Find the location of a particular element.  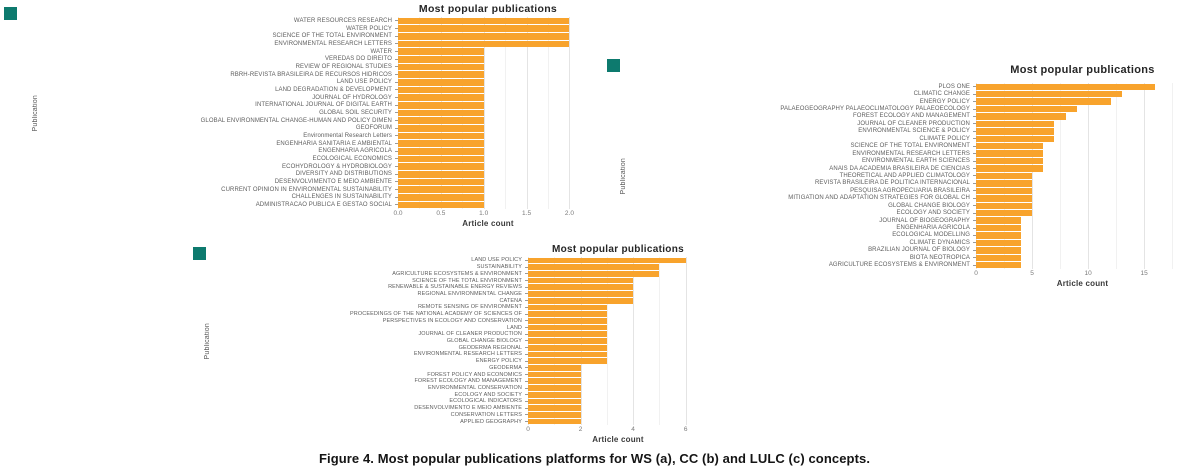

bar-row: AGRICULTURE ECOSYSTEMS & ENVIRONMENT is located at coordinates (461, 273).